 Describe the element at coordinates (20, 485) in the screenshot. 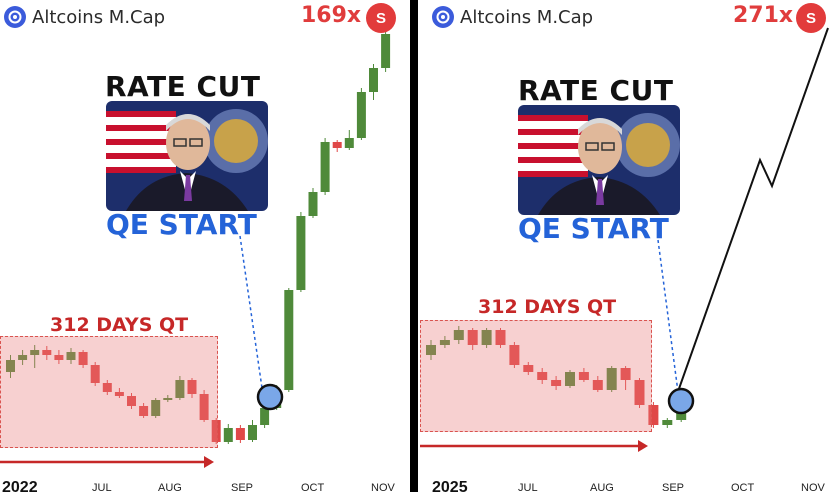

I see `year-label: 2022` at that location.